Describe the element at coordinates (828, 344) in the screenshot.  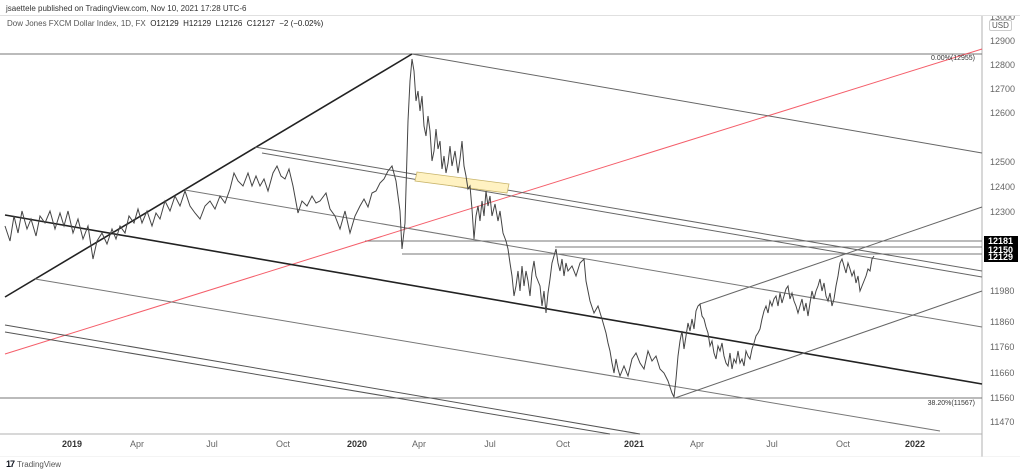
I see `rising-channel-lower` at that location.